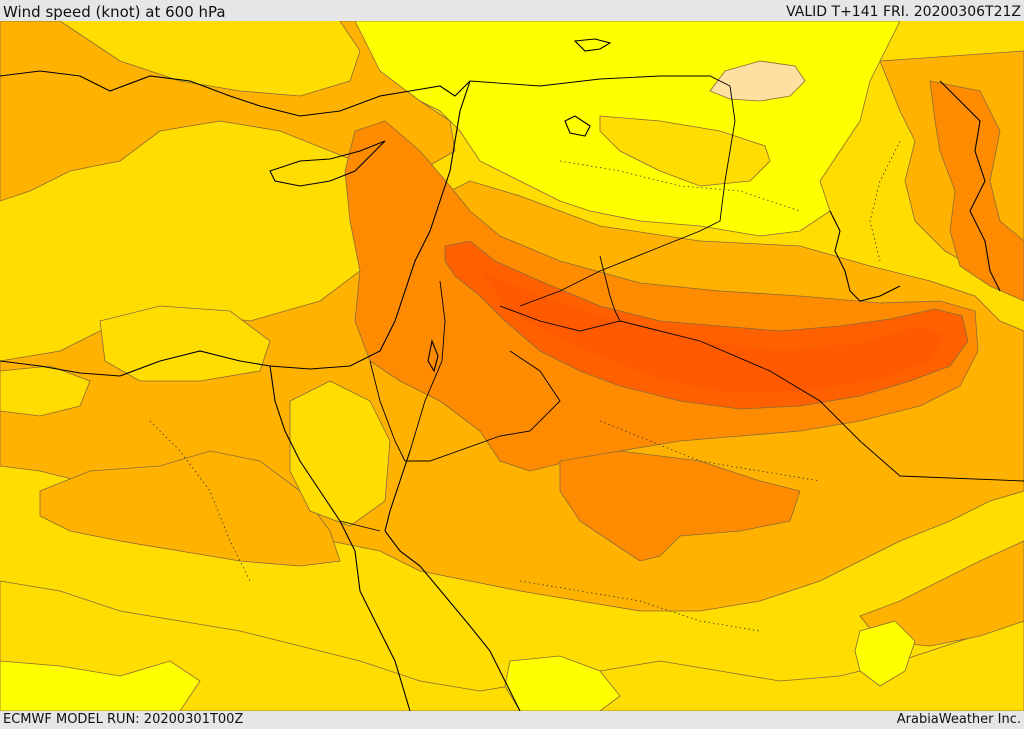 The width and height of the screenshot is (1024, 729). Describe the element at coordinates (452, 620) in the screenshot. I see `coastline-red-sea-east` at that location.